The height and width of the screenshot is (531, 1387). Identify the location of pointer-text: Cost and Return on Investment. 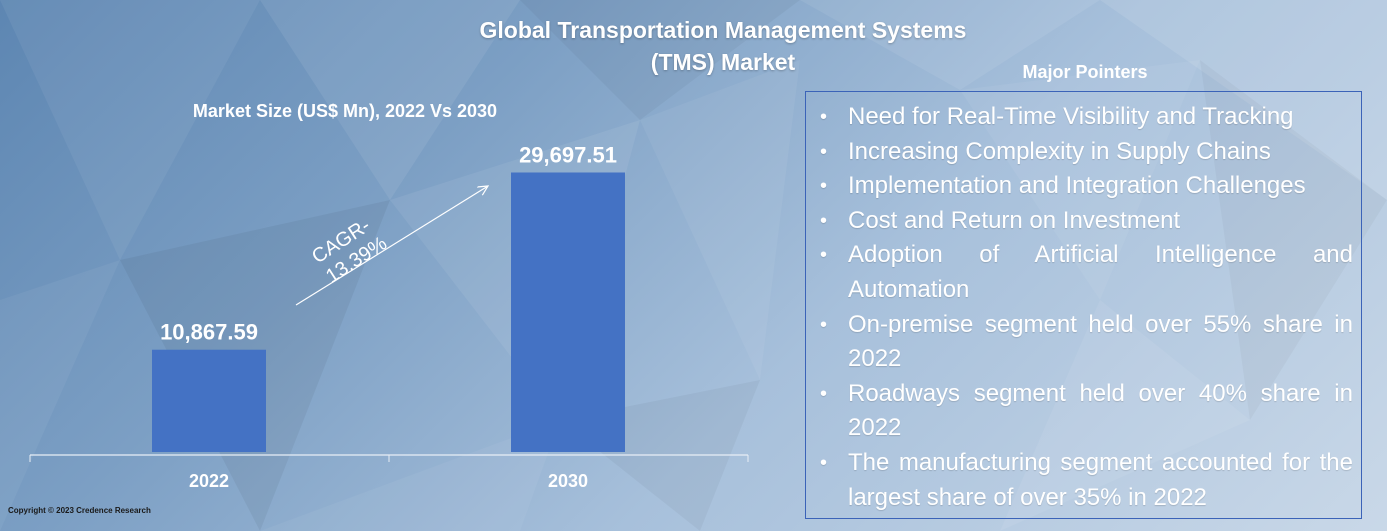
(1014, 220).